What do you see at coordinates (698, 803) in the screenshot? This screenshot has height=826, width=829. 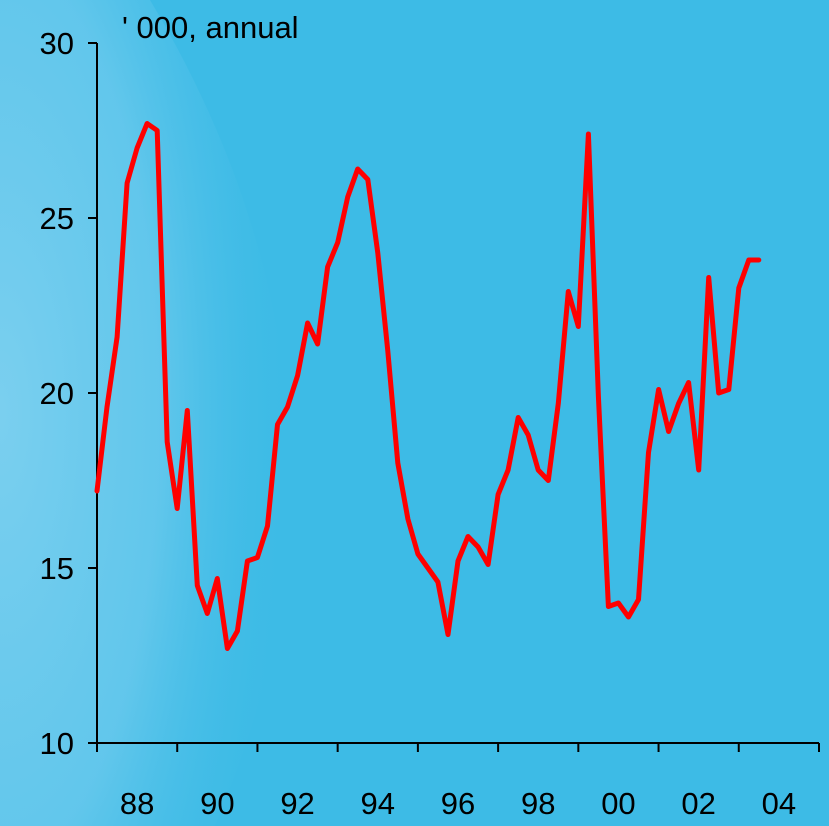 I see `x-tick-label: 02` at bounding box center [698, 803].